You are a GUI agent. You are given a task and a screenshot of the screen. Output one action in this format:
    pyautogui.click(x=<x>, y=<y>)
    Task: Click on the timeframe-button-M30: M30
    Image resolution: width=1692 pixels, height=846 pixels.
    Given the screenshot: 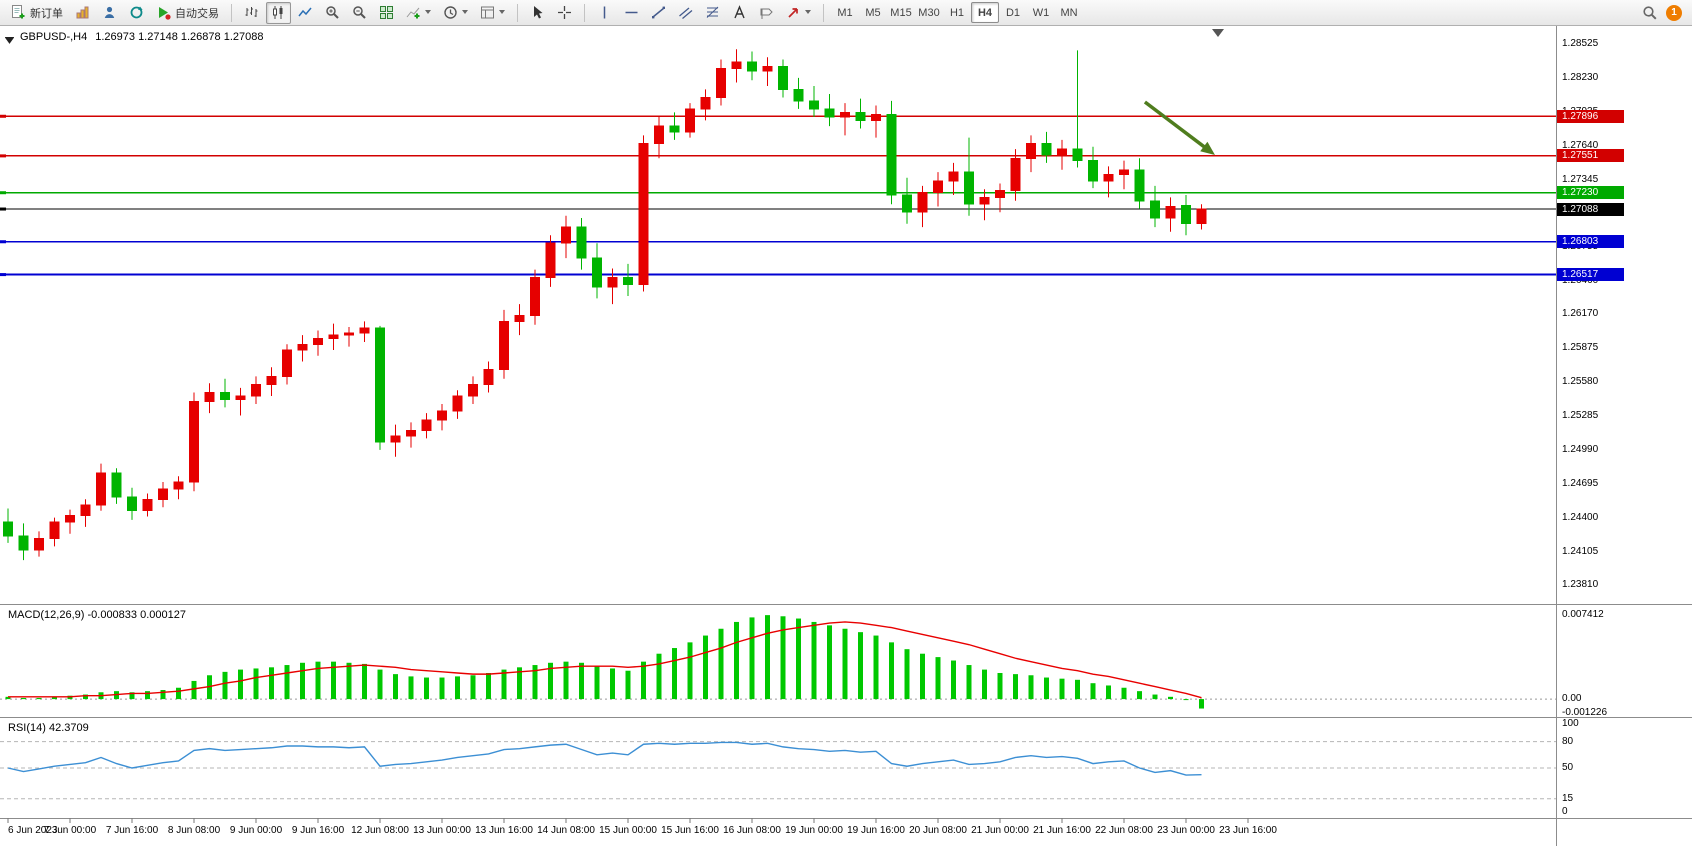 What is the action you would take?
    pyautogui.click(x=929, y=12)
    